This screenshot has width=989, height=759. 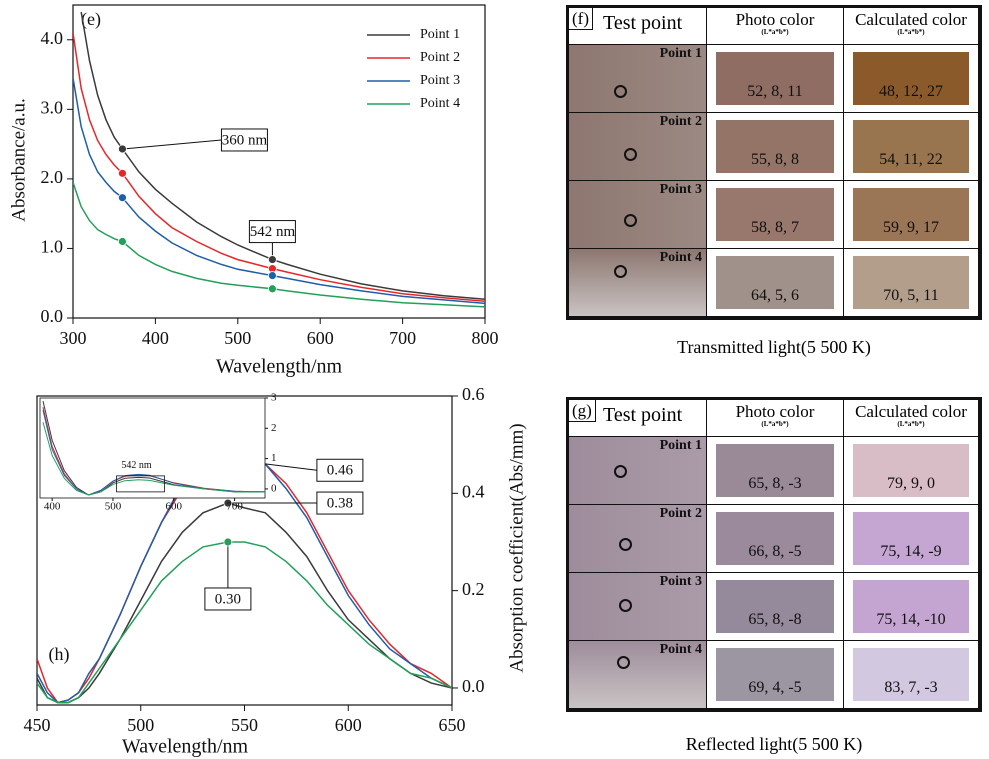 What do you see at coordinates (680, 445) in the screenshot?
I see `point-label: Point 1` at bounding box center [680, 445].